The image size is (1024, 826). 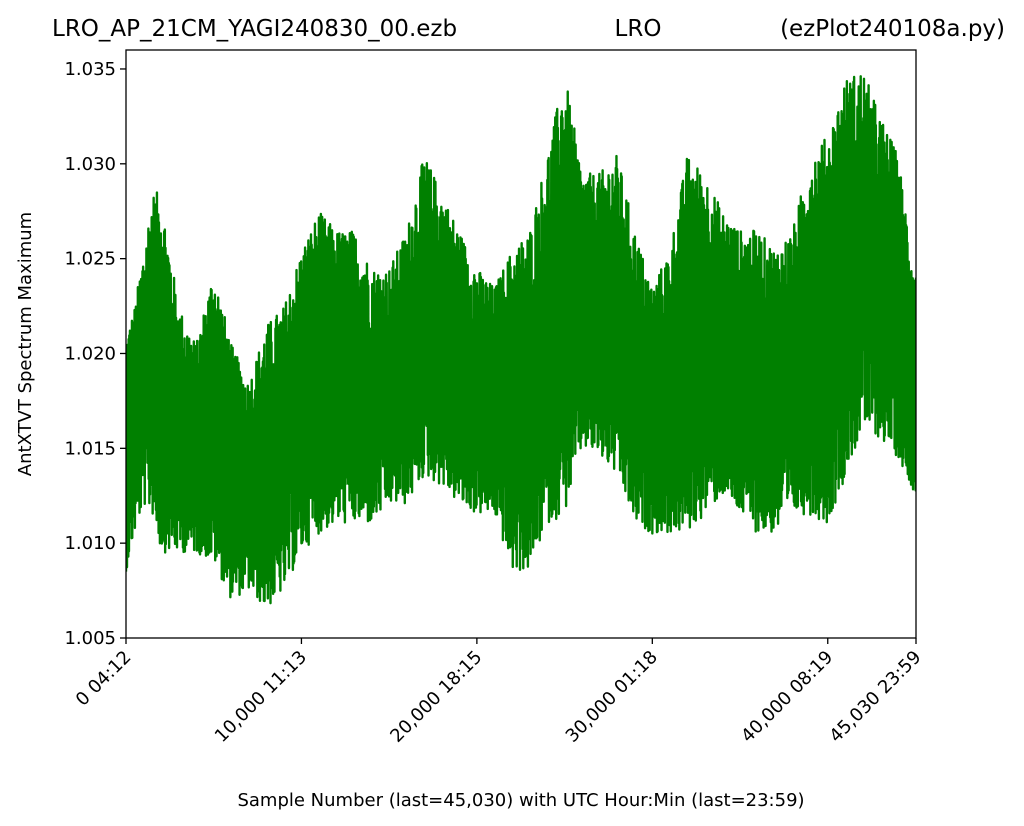 I want to click on chart-title-left: LRO_AP_21CM_YAGI240830_00.ezb, so click(x=254, y=29).